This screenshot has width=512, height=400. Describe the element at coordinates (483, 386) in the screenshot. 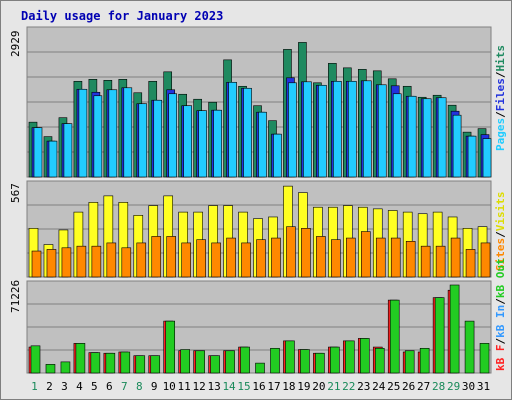

I see `x-tick-label: 31` at that location.